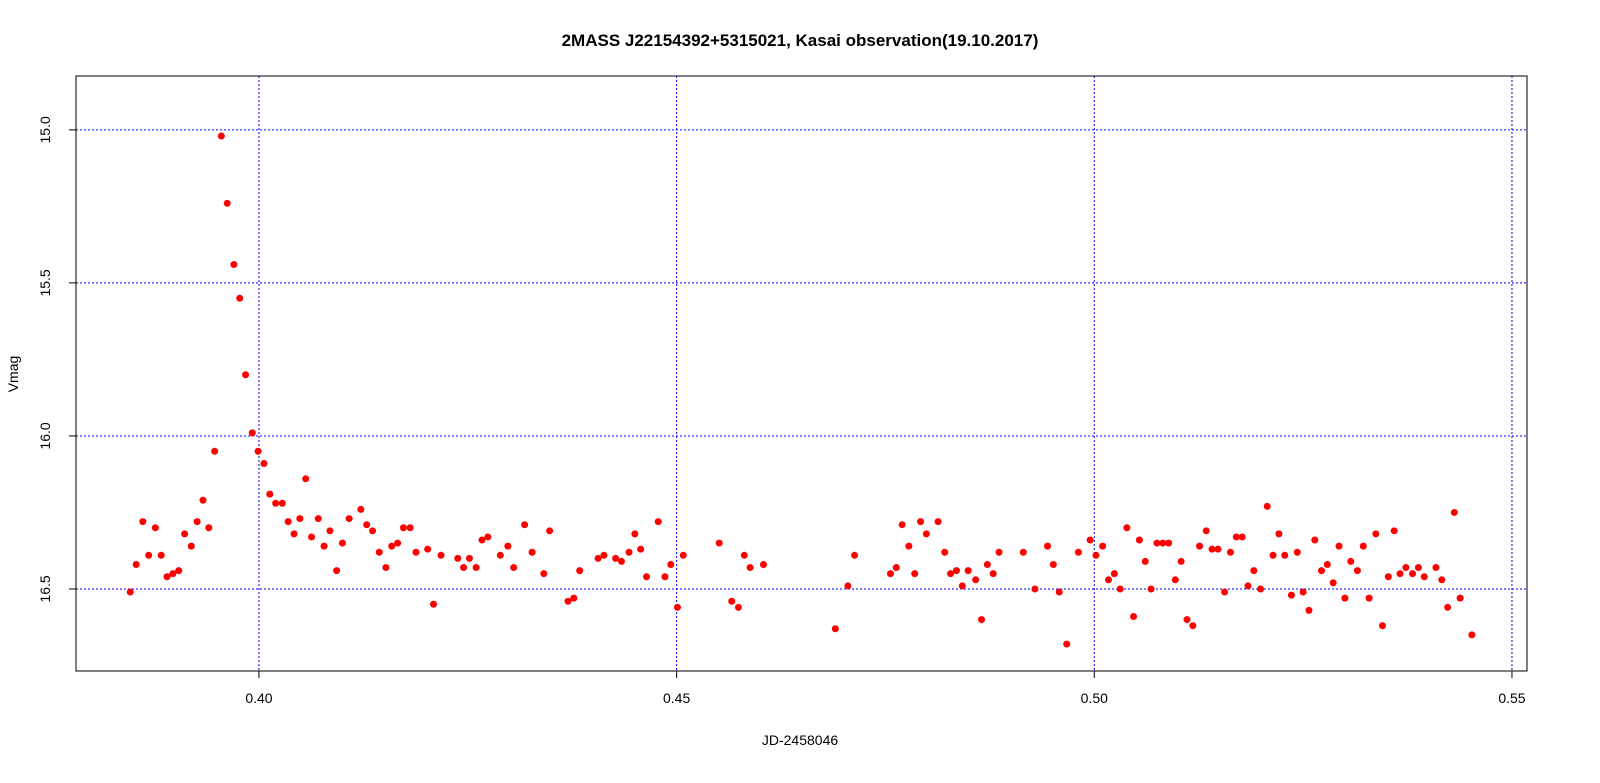 The image size is (1600, 783). What do you see at coordinates (800, 740) in the screenshot?
I see `x-axis-label: JD-2458046` at bounding box center [800, 740].